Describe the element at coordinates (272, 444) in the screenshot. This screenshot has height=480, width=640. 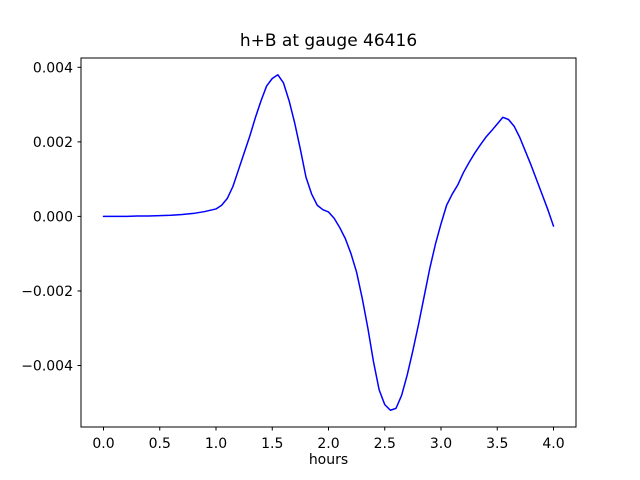
I see `x-tick-label: 1.5` at that location.